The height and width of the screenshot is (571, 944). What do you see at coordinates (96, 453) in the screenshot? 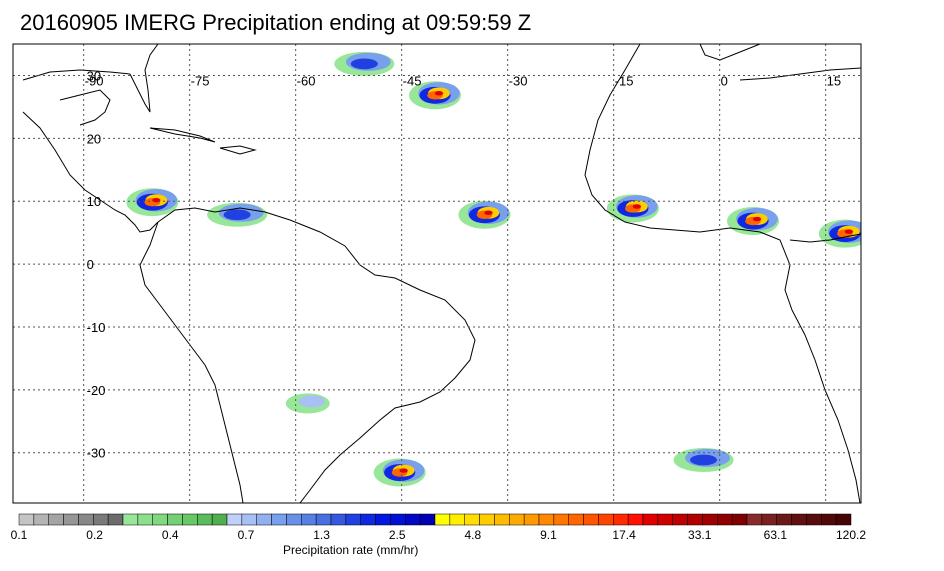
I see `lat-tick-label: -30` at bounding box center [96, 453].